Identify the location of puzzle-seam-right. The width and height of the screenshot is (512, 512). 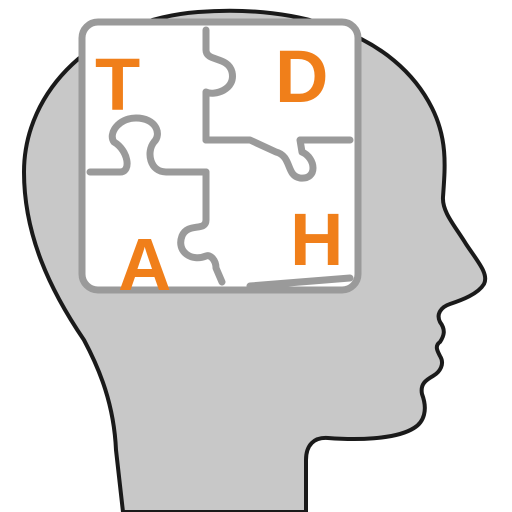
(278, 159).